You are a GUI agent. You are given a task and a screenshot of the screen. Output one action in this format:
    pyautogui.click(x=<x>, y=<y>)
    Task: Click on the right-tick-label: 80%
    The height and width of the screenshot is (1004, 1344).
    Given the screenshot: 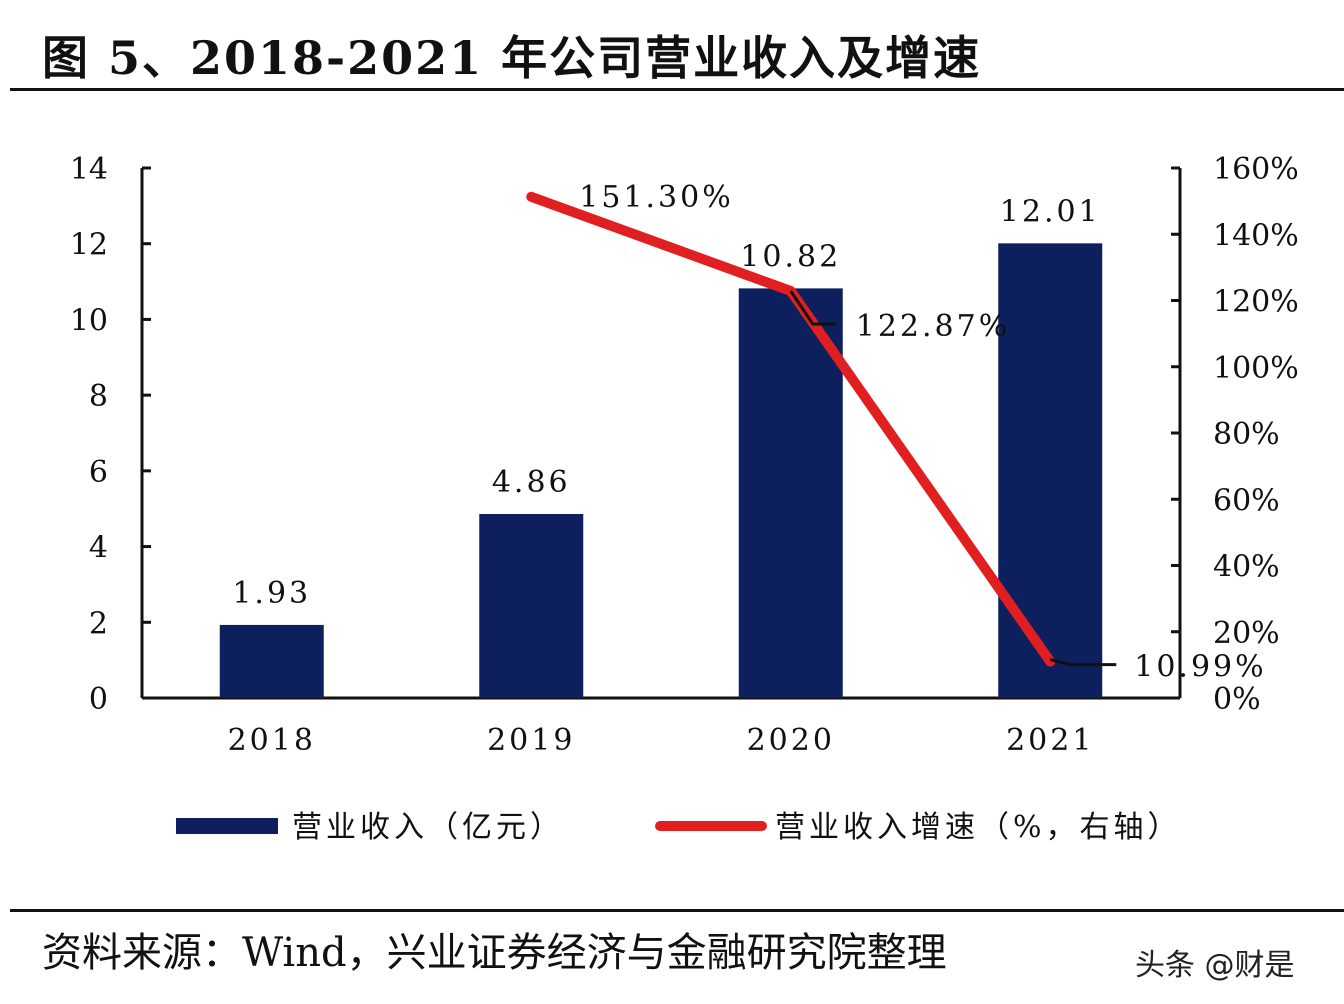 What is the action you would take?
    pyautogui.click(x=1246, y=434)
    